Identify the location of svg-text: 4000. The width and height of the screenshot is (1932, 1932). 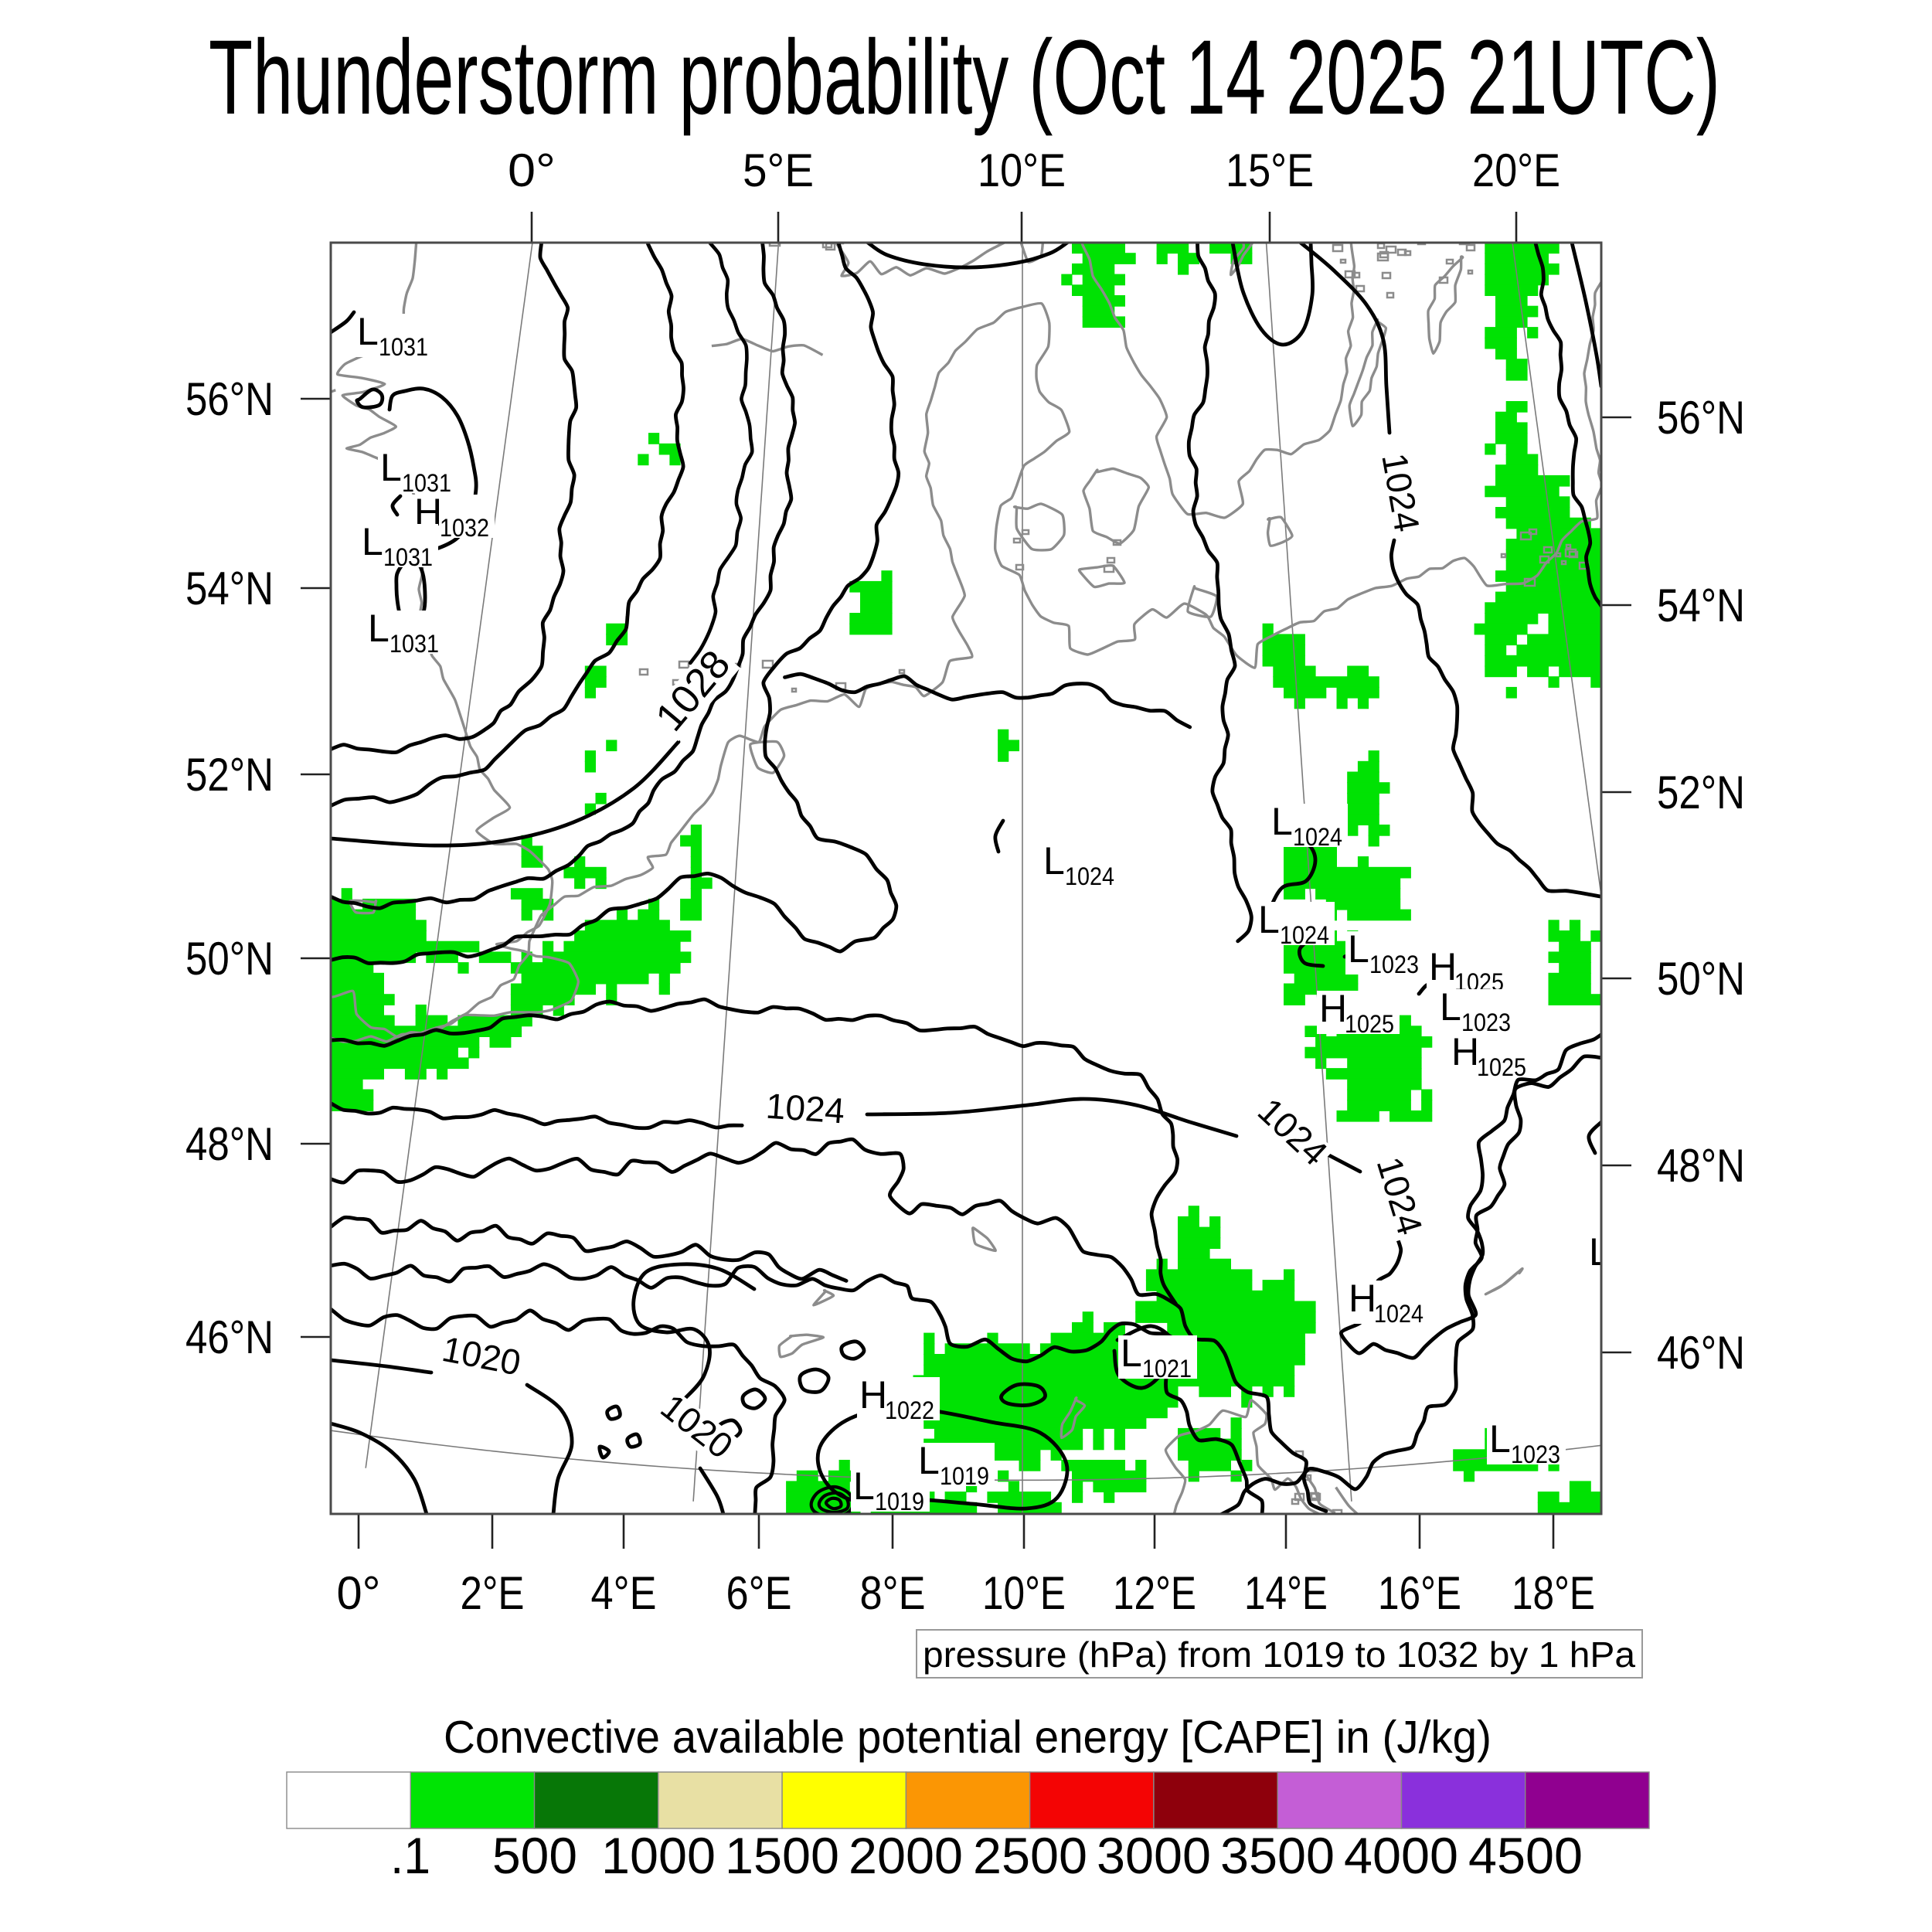
(1401, 1856).